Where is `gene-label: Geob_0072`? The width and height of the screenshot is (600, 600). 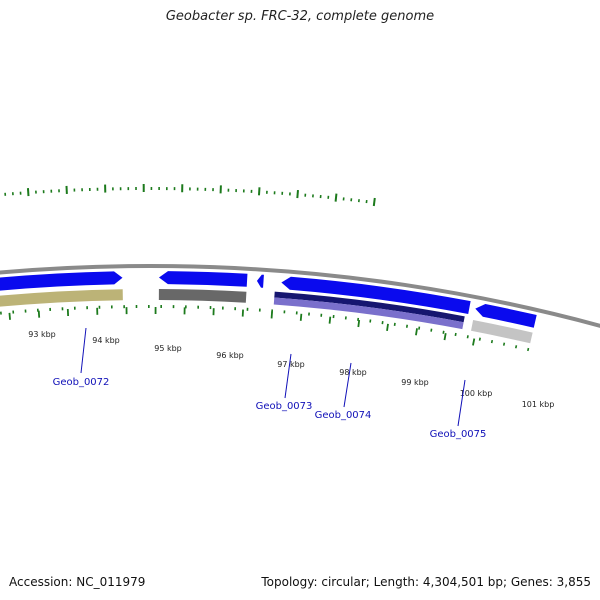 gene-label: Geob_0072 is located at coordinates (81, 382).